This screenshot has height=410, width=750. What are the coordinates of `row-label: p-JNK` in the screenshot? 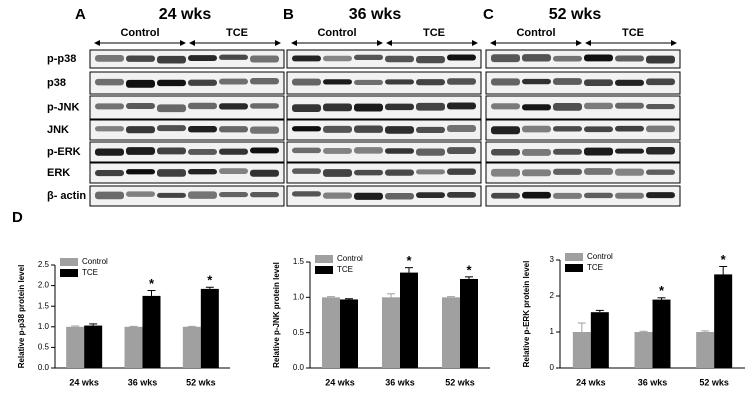 It's located at (63, 107).